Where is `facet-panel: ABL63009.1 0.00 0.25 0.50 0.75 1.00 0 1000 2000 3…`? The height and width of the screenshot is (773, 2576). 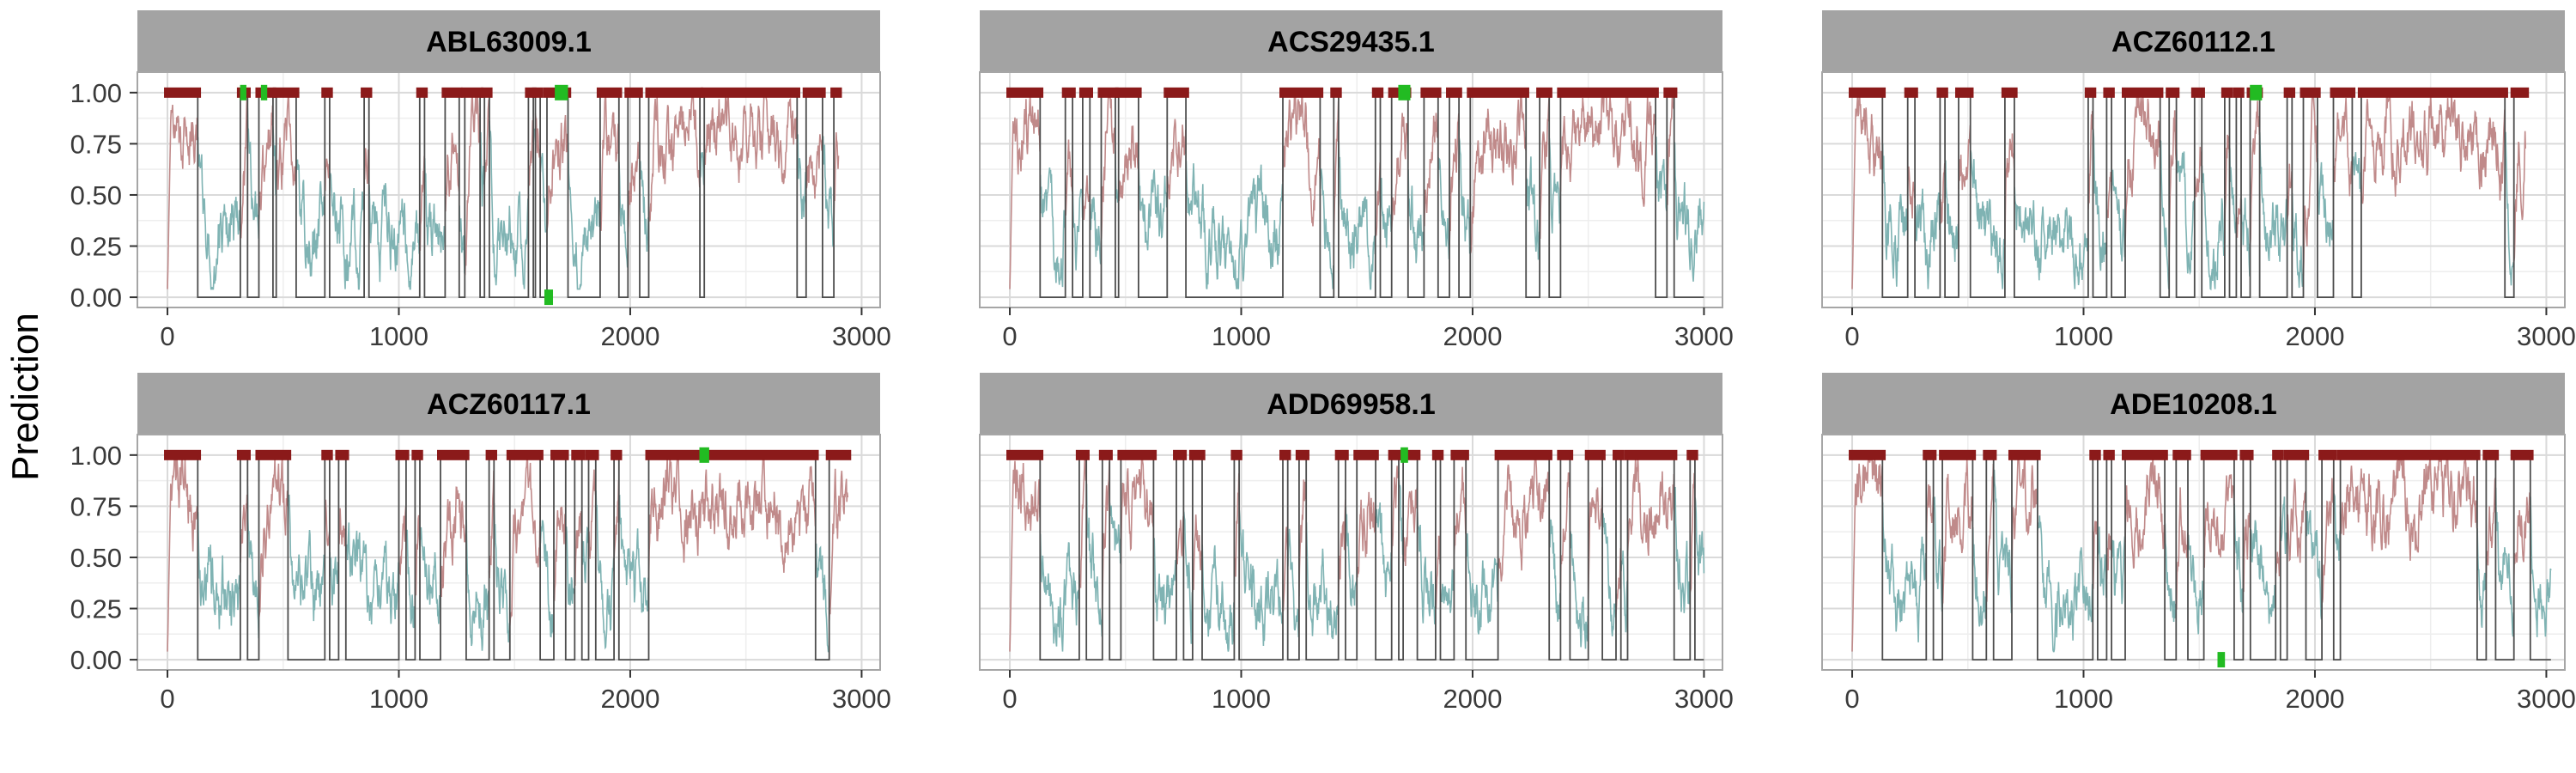
facet-panel: ABL63009.1 0.00 0.25 0.50 0.75 1.00 0 1000 2000 3… is located at coordinates (481, 180).